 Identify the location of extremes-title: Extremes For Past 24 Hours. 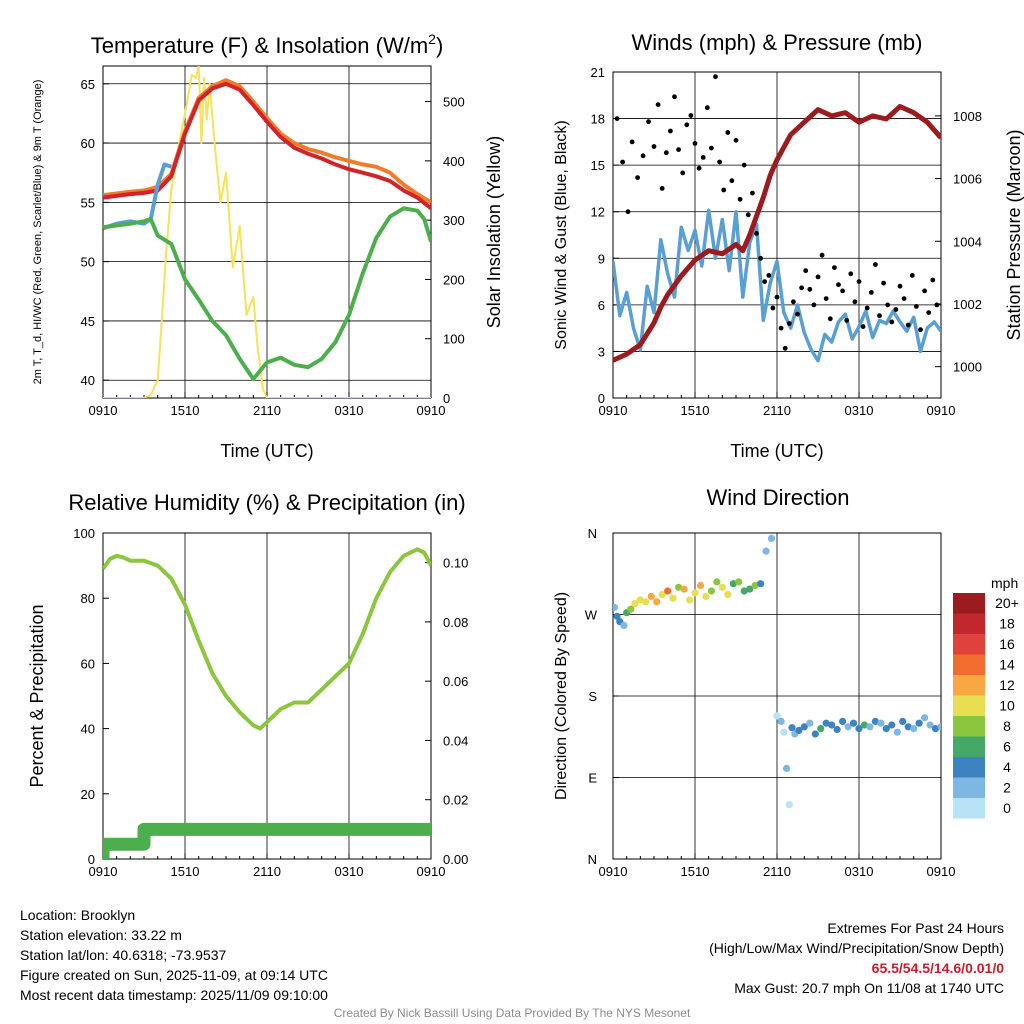
(915, 928).